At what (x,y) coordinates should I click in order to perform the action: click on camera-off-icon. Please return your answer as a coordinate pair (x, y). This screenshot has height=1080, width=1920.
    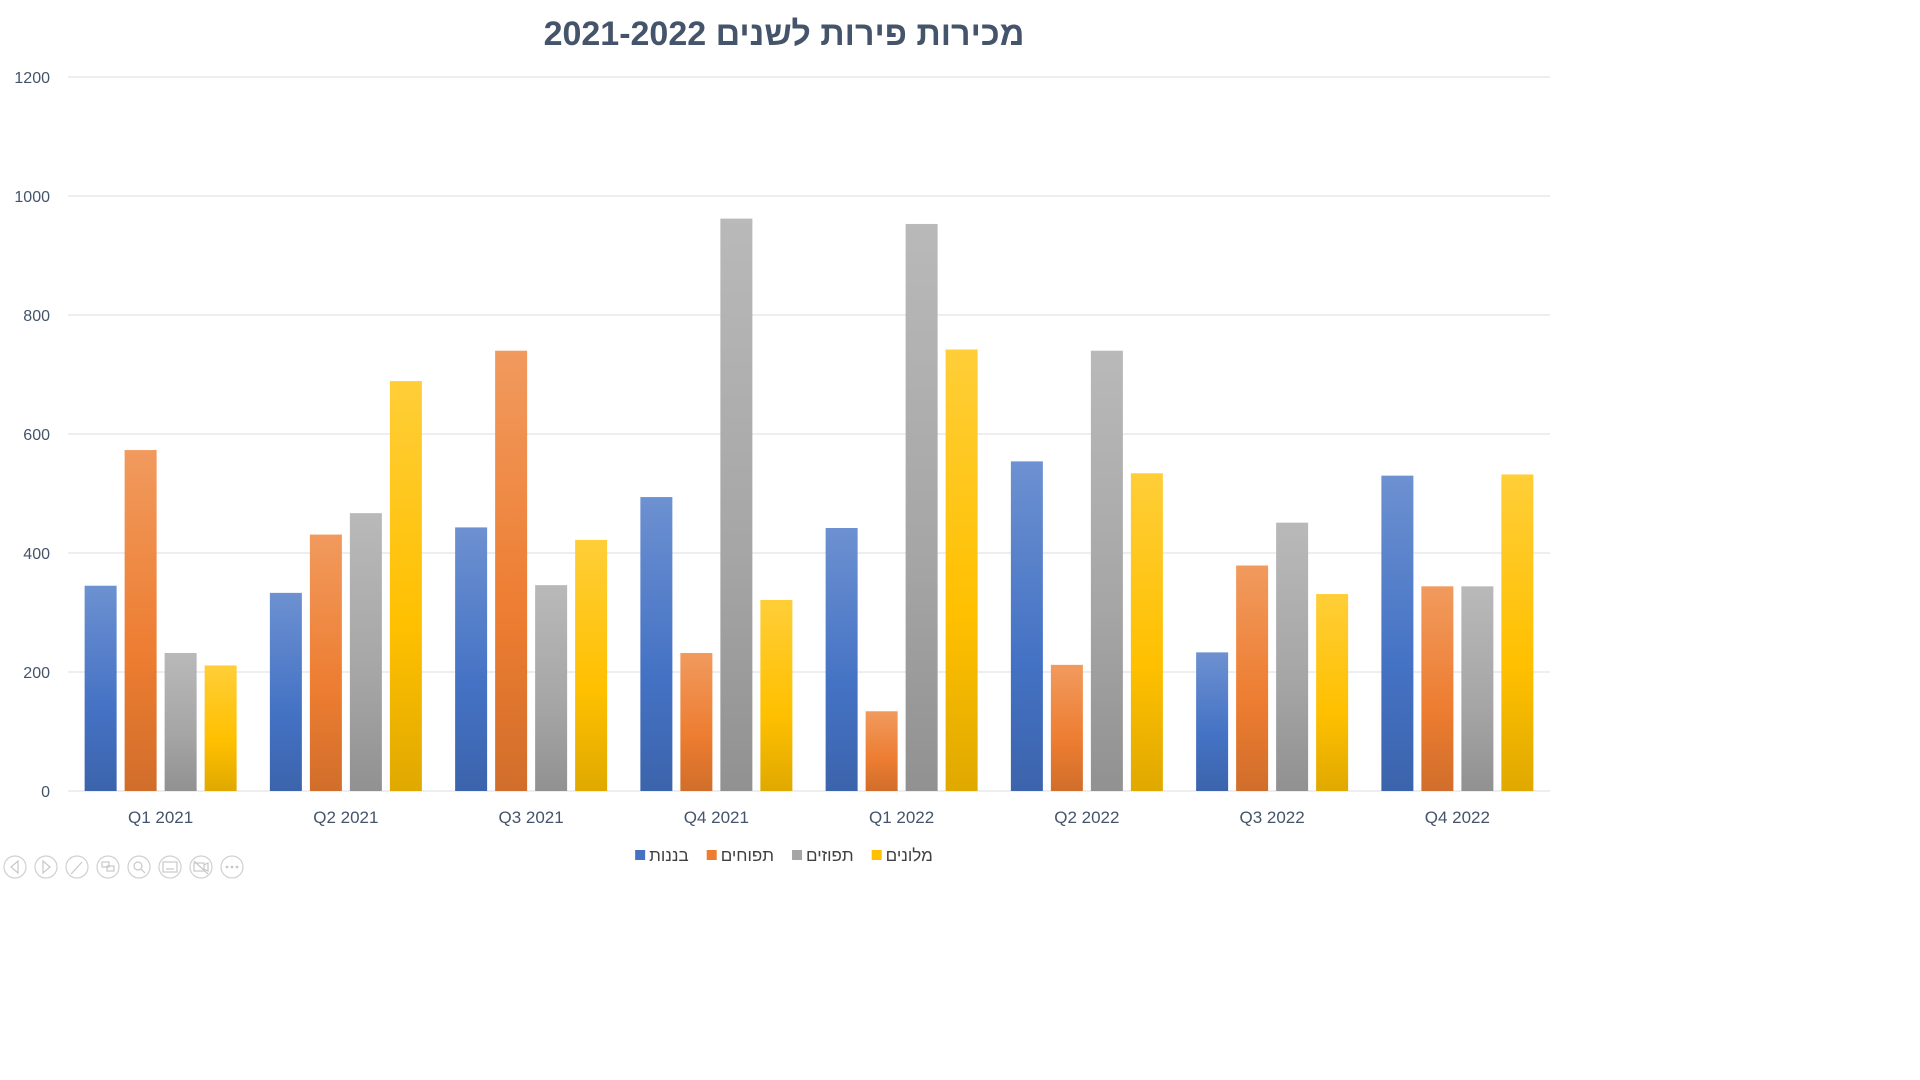
    Looking at the image, I should click on (201, 867).